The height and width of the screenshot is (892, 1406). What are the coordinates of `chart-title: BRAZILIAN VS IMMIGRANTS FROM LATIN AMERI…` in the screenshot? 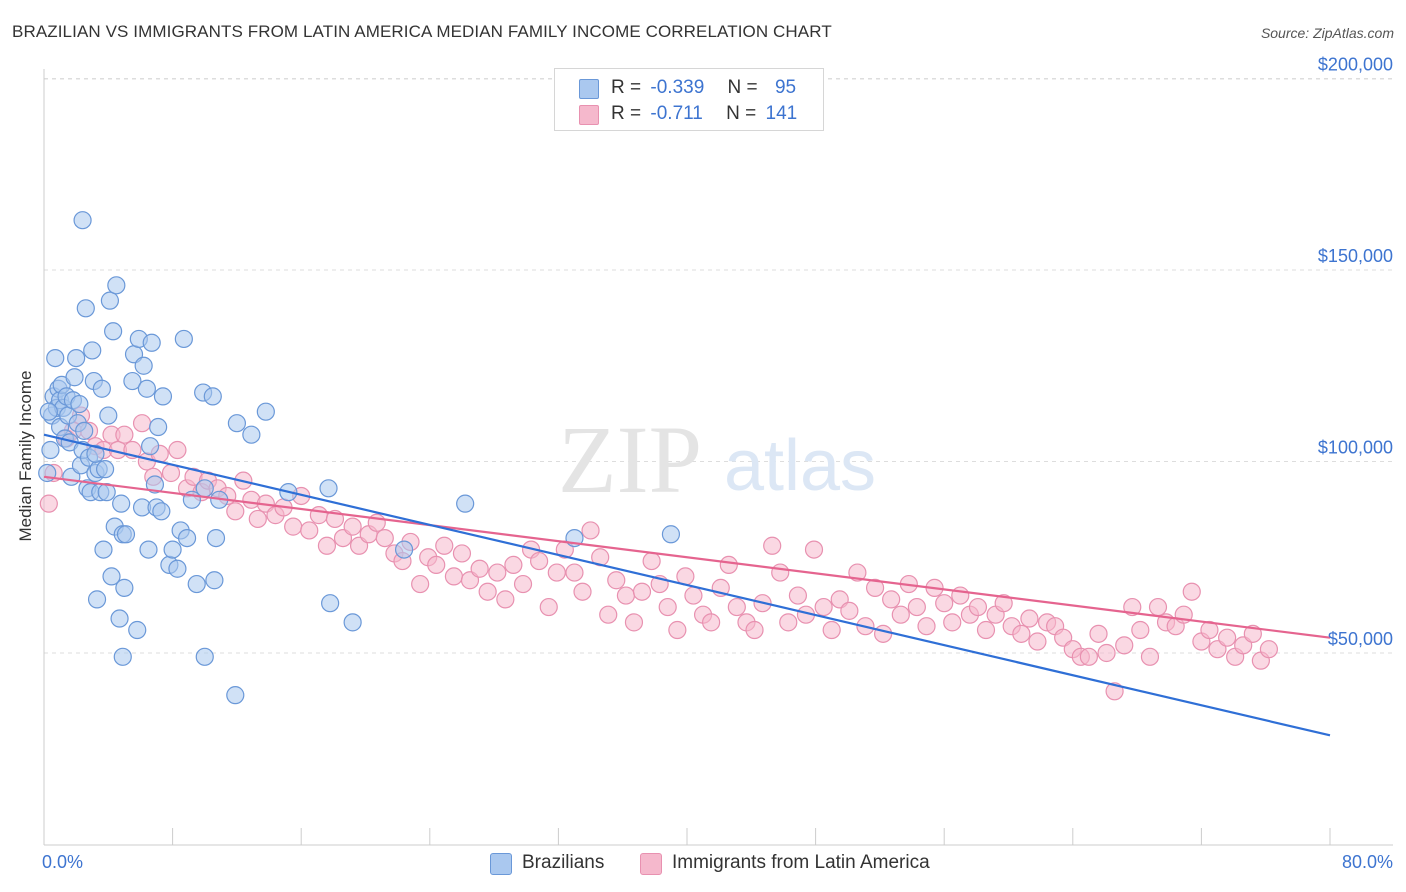 It's located at (422, 31).